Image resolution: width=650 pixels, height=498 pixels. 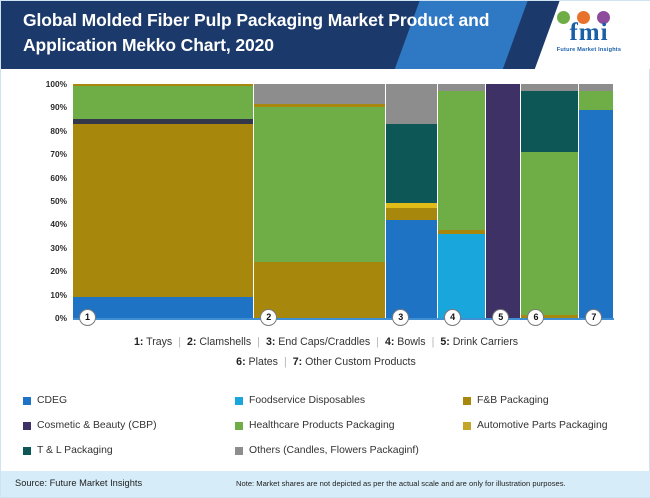 What do you see at coordinates (58, 247) in the screenshot?
I see `y-axis-tick: 30%` at bounding box center [58, 247].